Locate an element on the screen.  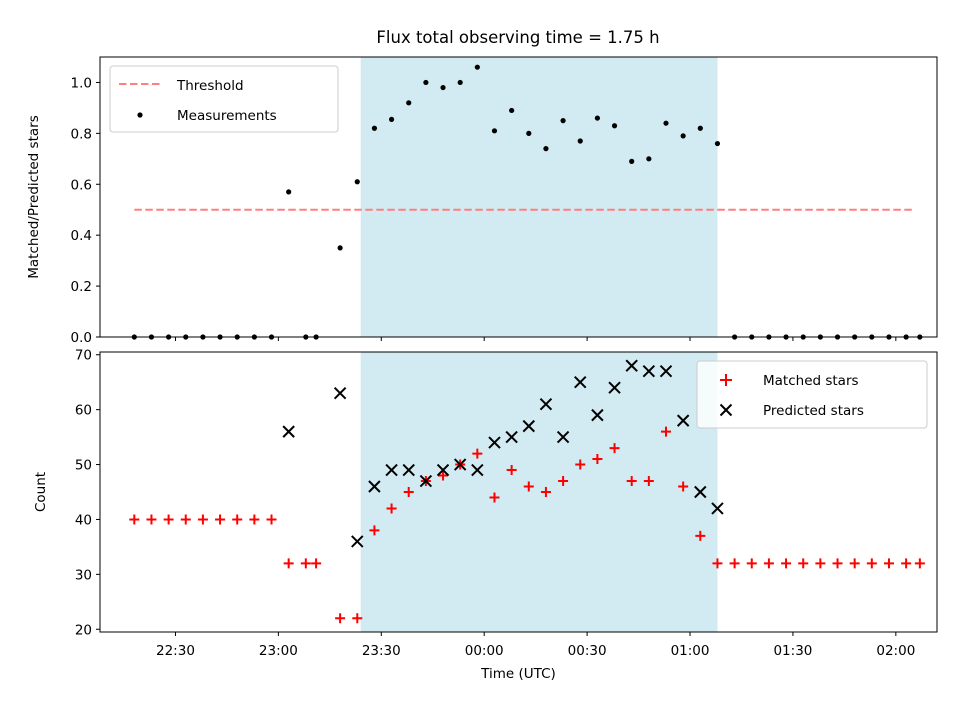
x-tick-label: 01:30 is located at coordinates (792, 651).